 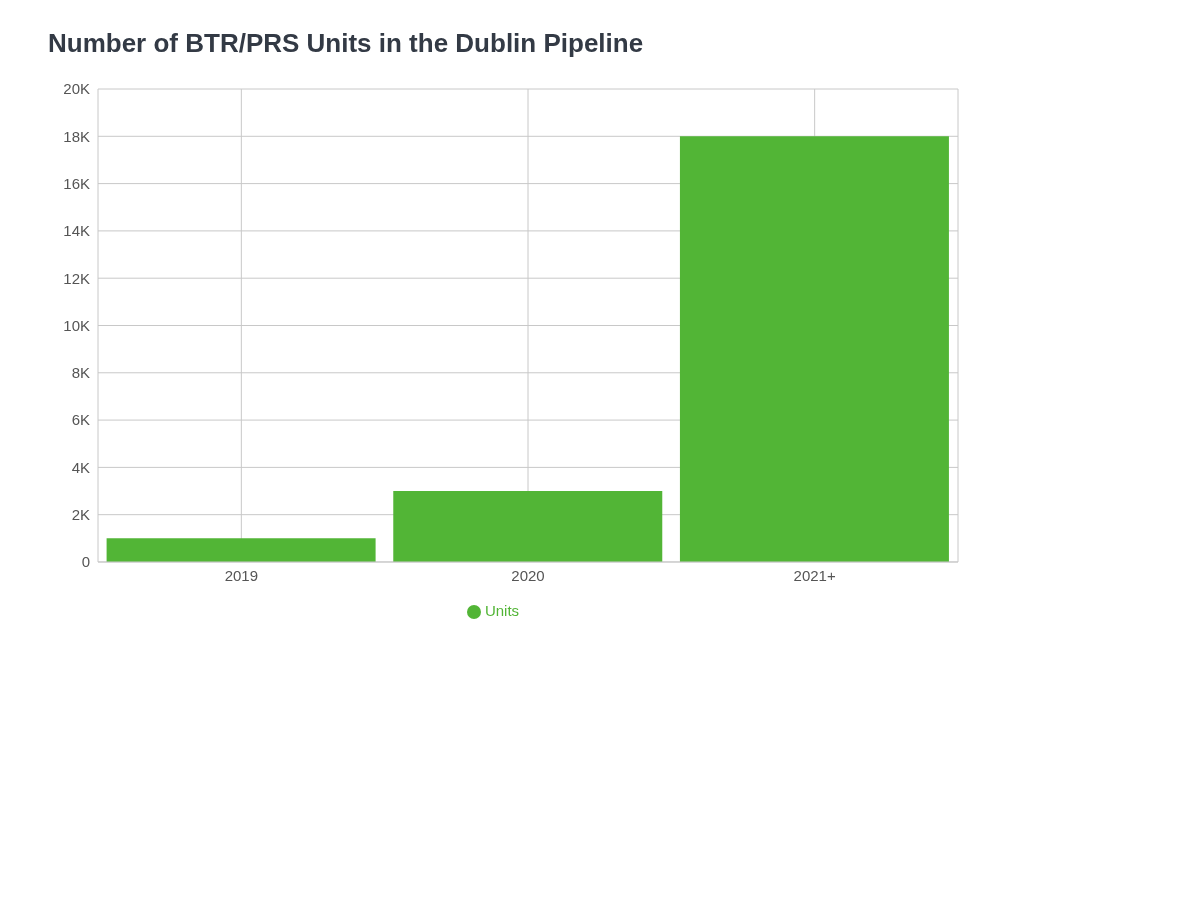 I want to click on y-tick-label: 18K, so click(x=76, y=136).